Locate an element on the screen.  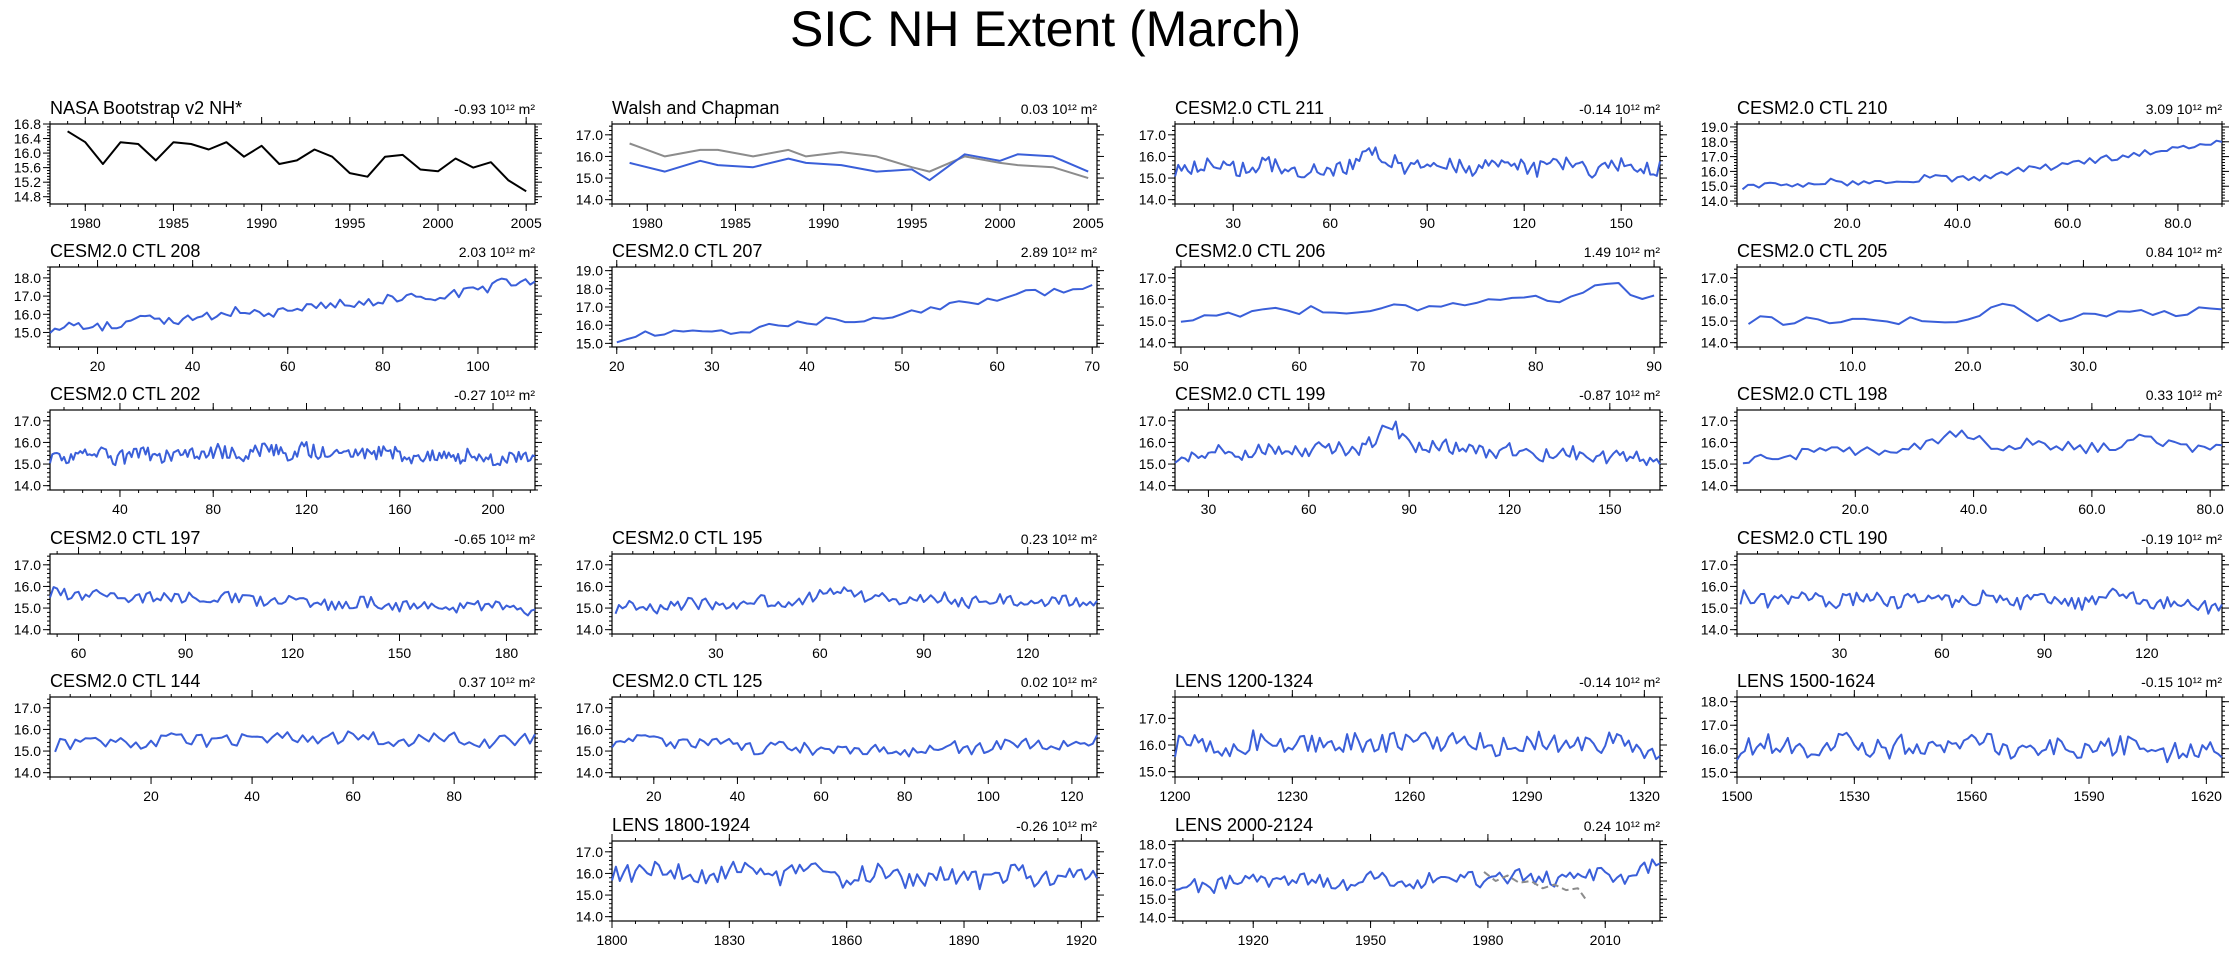
panel-title: CESM2.0 CTL 198 is located at coordinates (1812, 394).